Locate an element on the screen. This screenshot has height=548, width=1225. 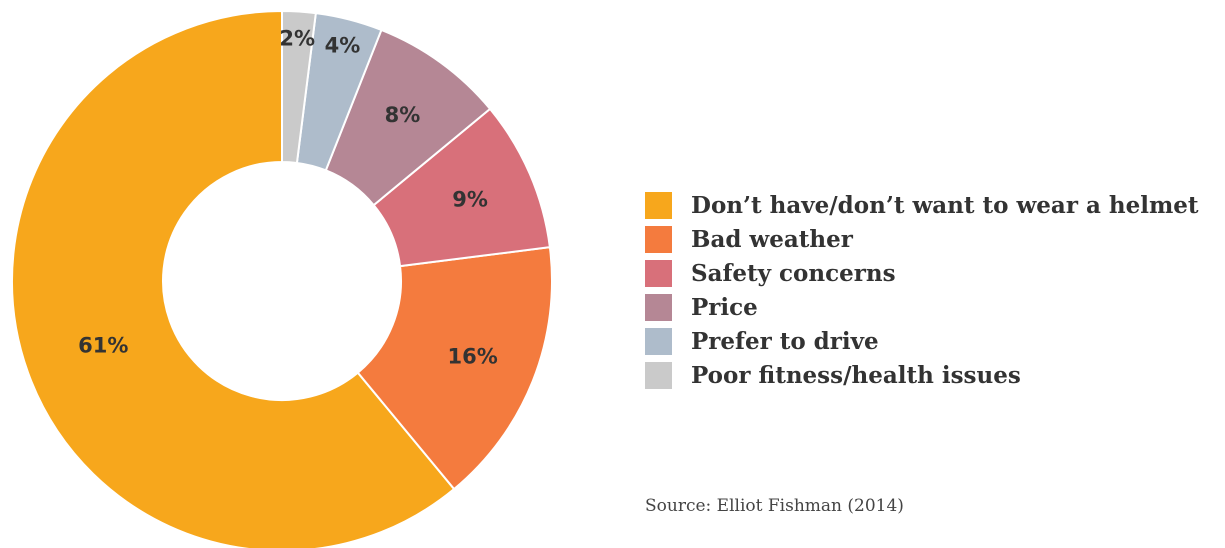
data-label-2: 16% is located at coordinates (472, 356).